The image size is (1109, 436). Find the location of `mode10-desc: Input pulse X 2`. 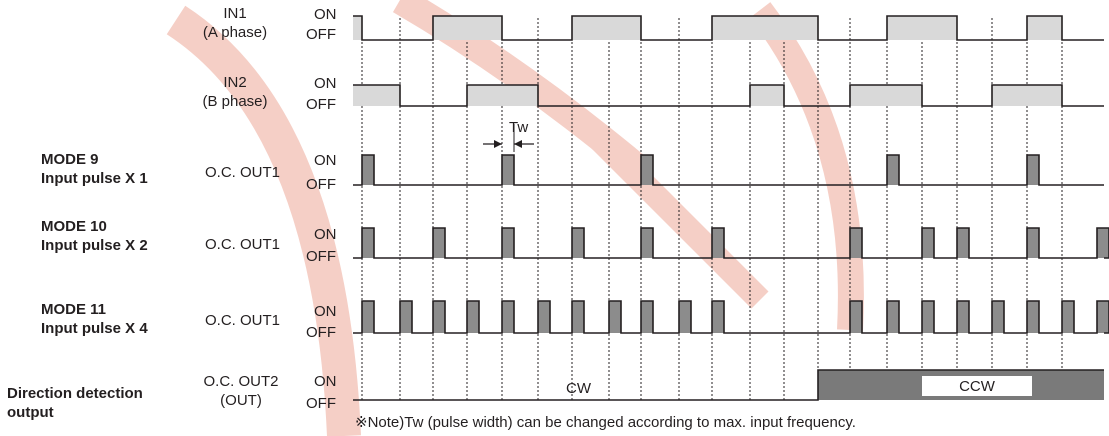

mode10-desc: Input pulse X 2 is located at coordinates (94, 245).